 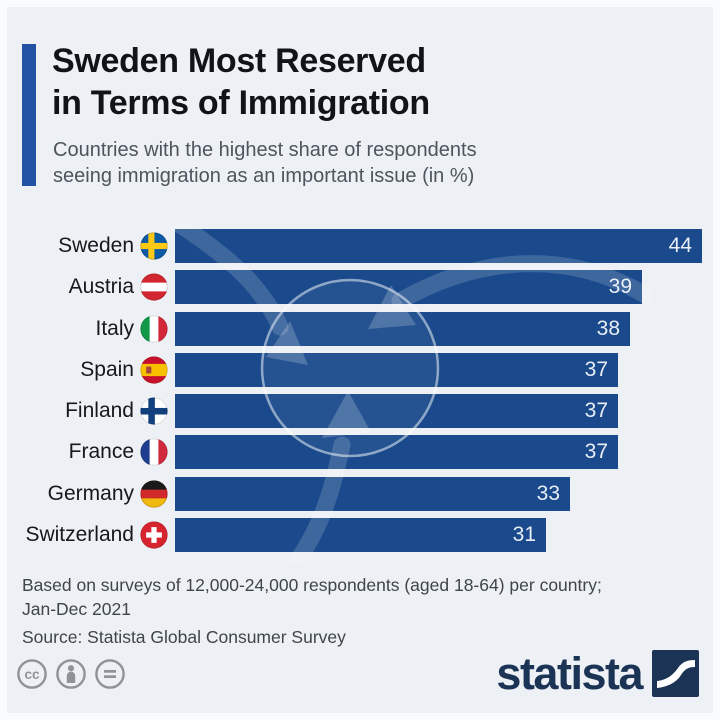 I want to click on value-bar-switzerland: 31, so click(x=360, y=535).